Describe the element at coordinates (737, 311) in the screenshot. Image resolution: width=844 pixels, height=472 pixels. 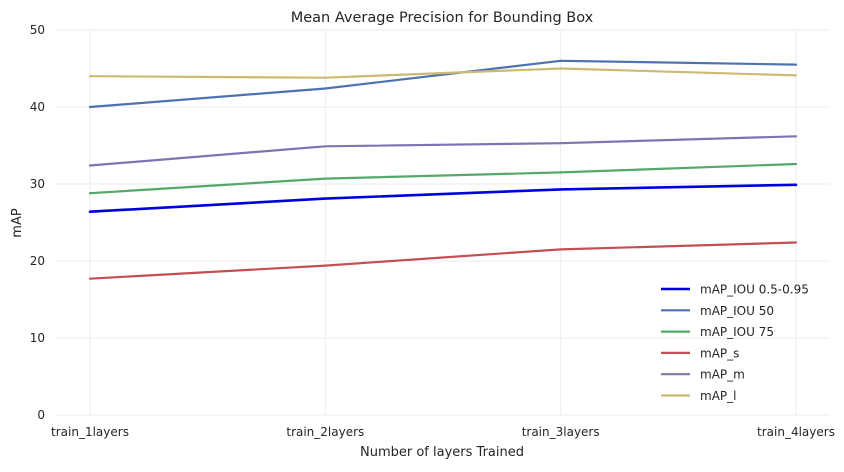
I see `legend-label: mAP_IOU 50` at that location.